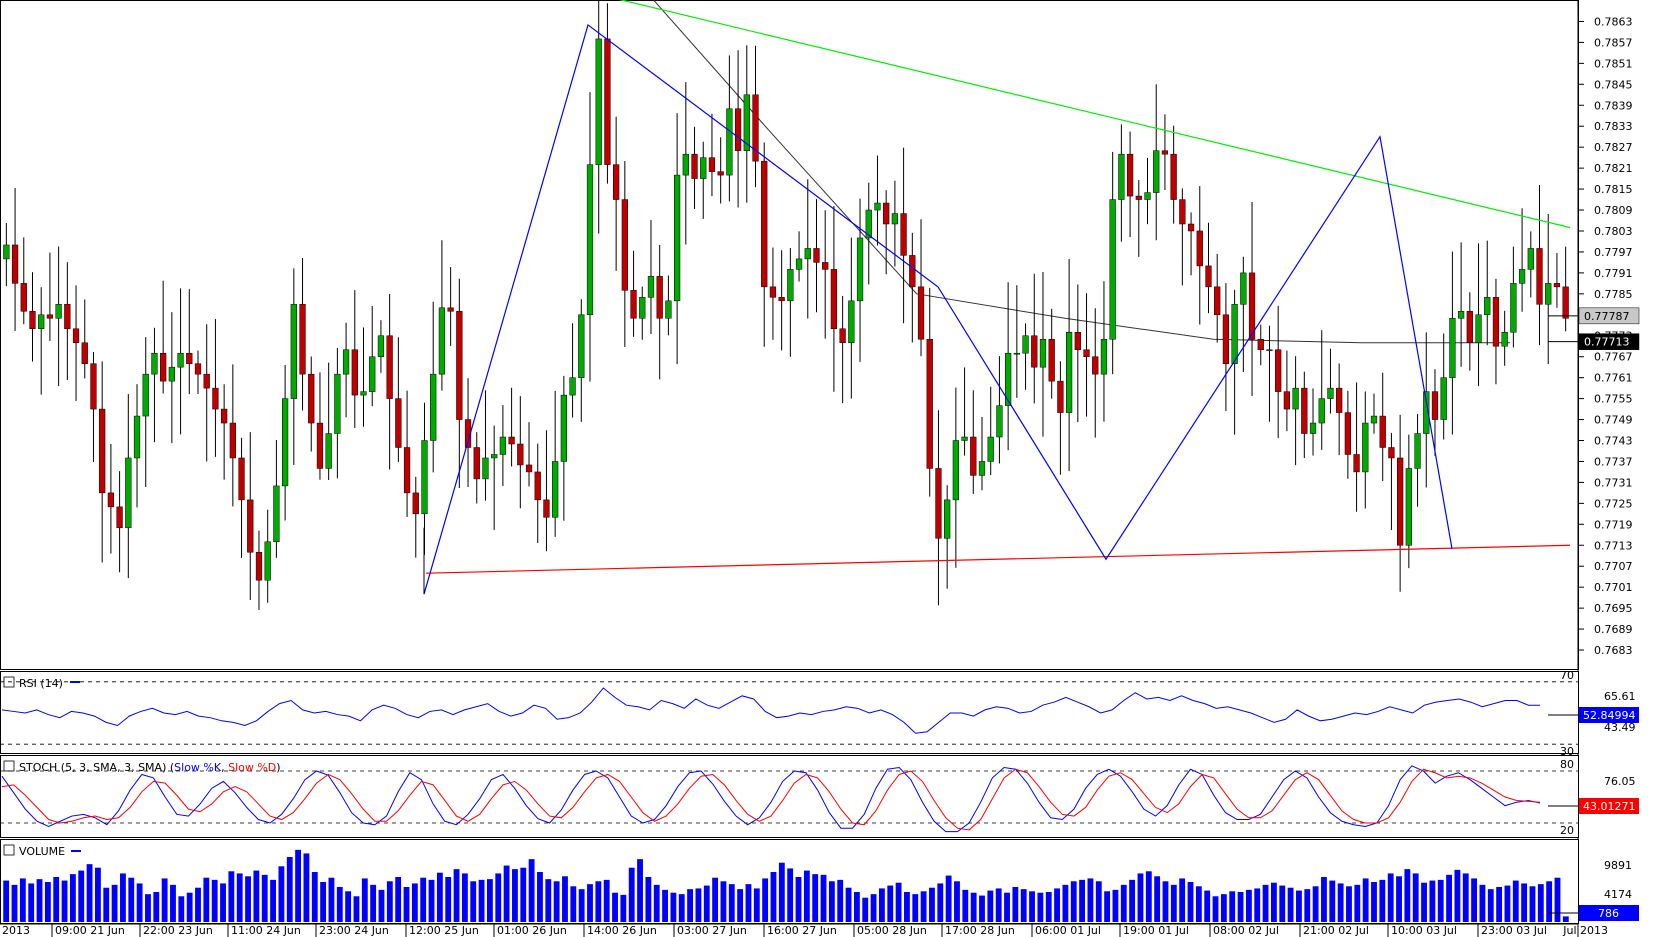  I want to click on rsi-value-tag, so click(1609, 715).